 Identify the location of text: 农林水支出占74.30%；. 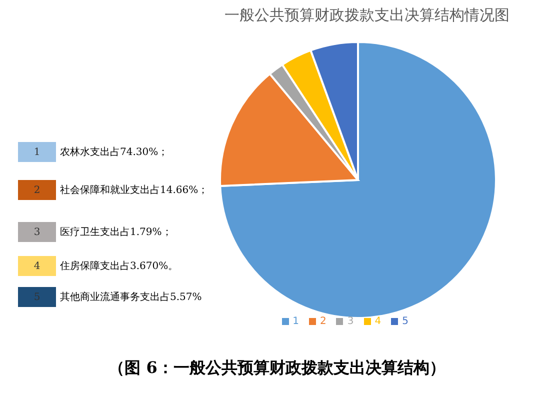
(114, 152).